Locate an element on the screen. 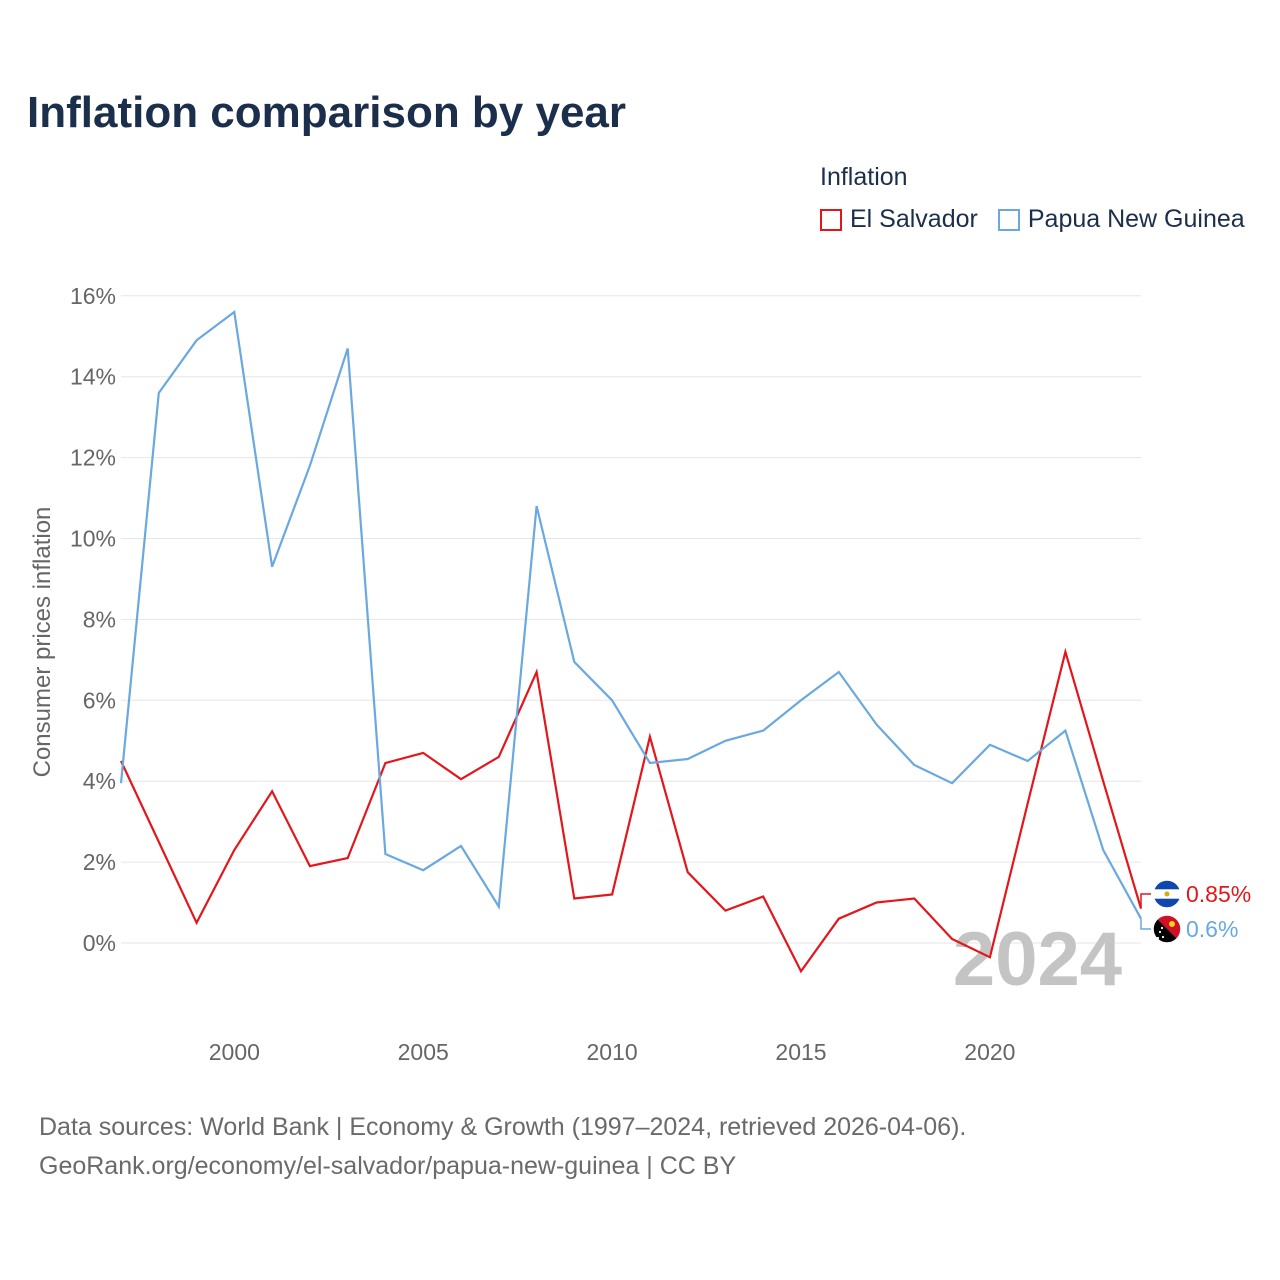 Image resolution: width=1280 pixels, height=1280 pixels. legend-item-el-salvador: El Salvador is located at coordinates (899, 219).